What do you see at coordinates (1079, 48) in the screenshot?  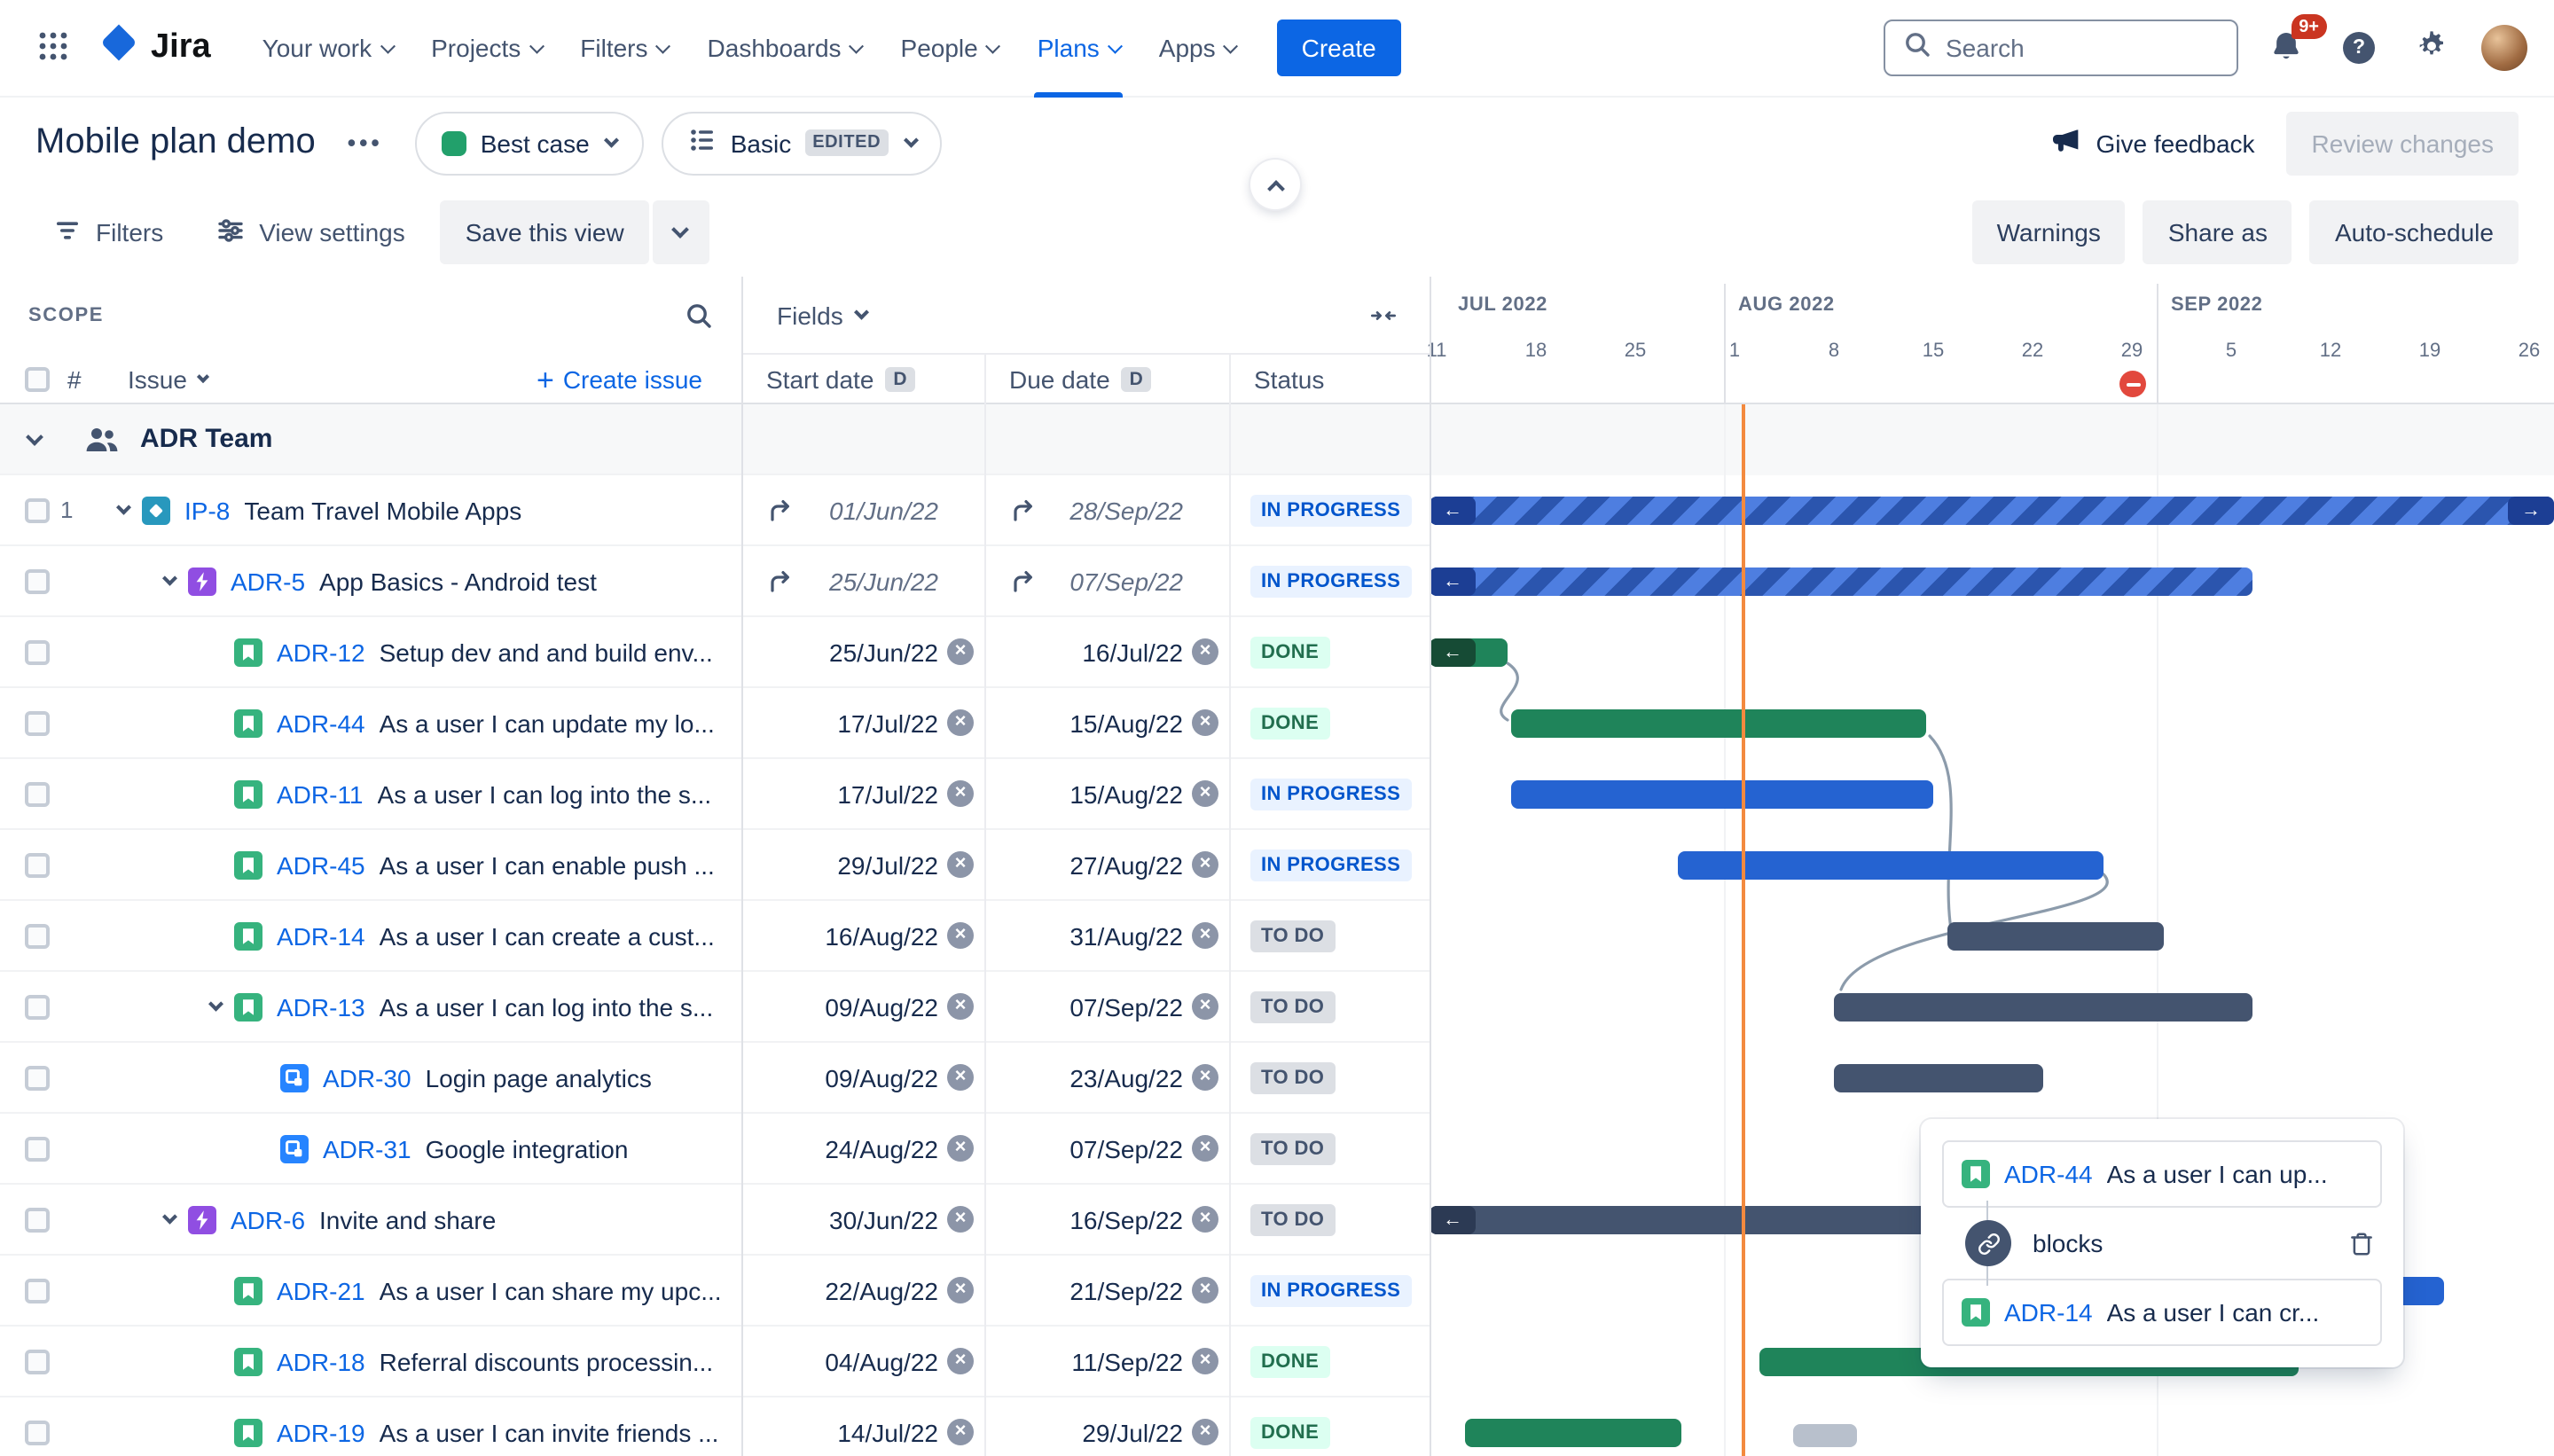 I see `nav-plans: Plans` at bounding box center [1079, 48].